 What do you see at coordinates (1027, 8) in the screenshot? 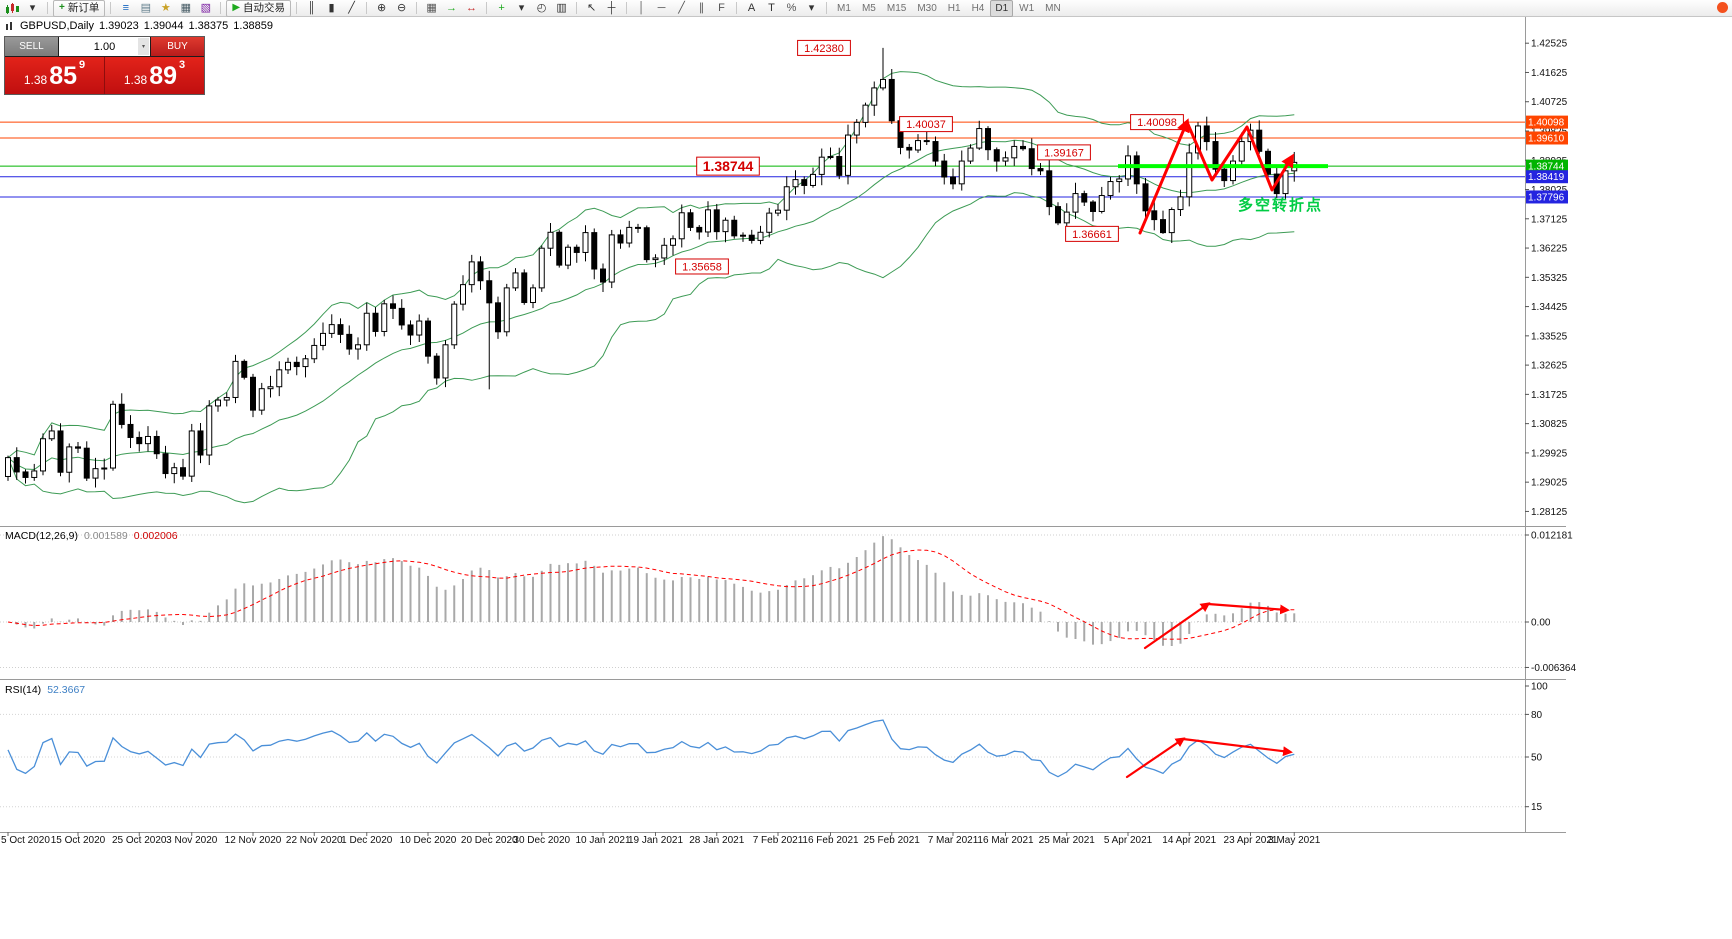
I see `timeframe-W1: W1` at bounding box center [1027, 8].